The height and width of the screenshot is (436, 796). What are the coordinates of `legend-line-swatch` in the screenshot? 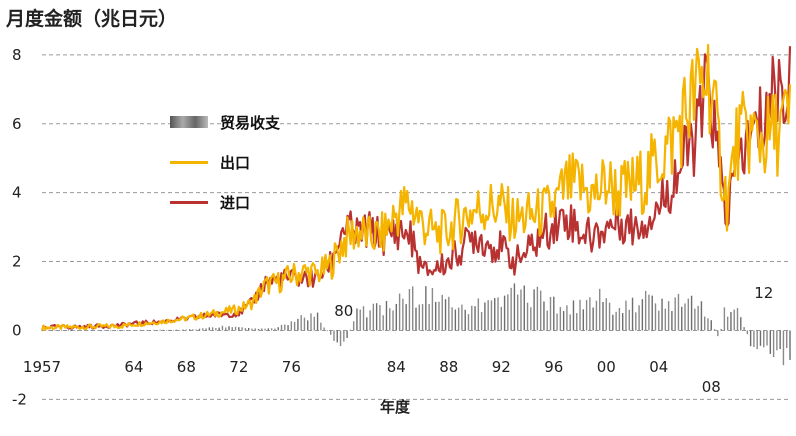 It's located at (189, 162).